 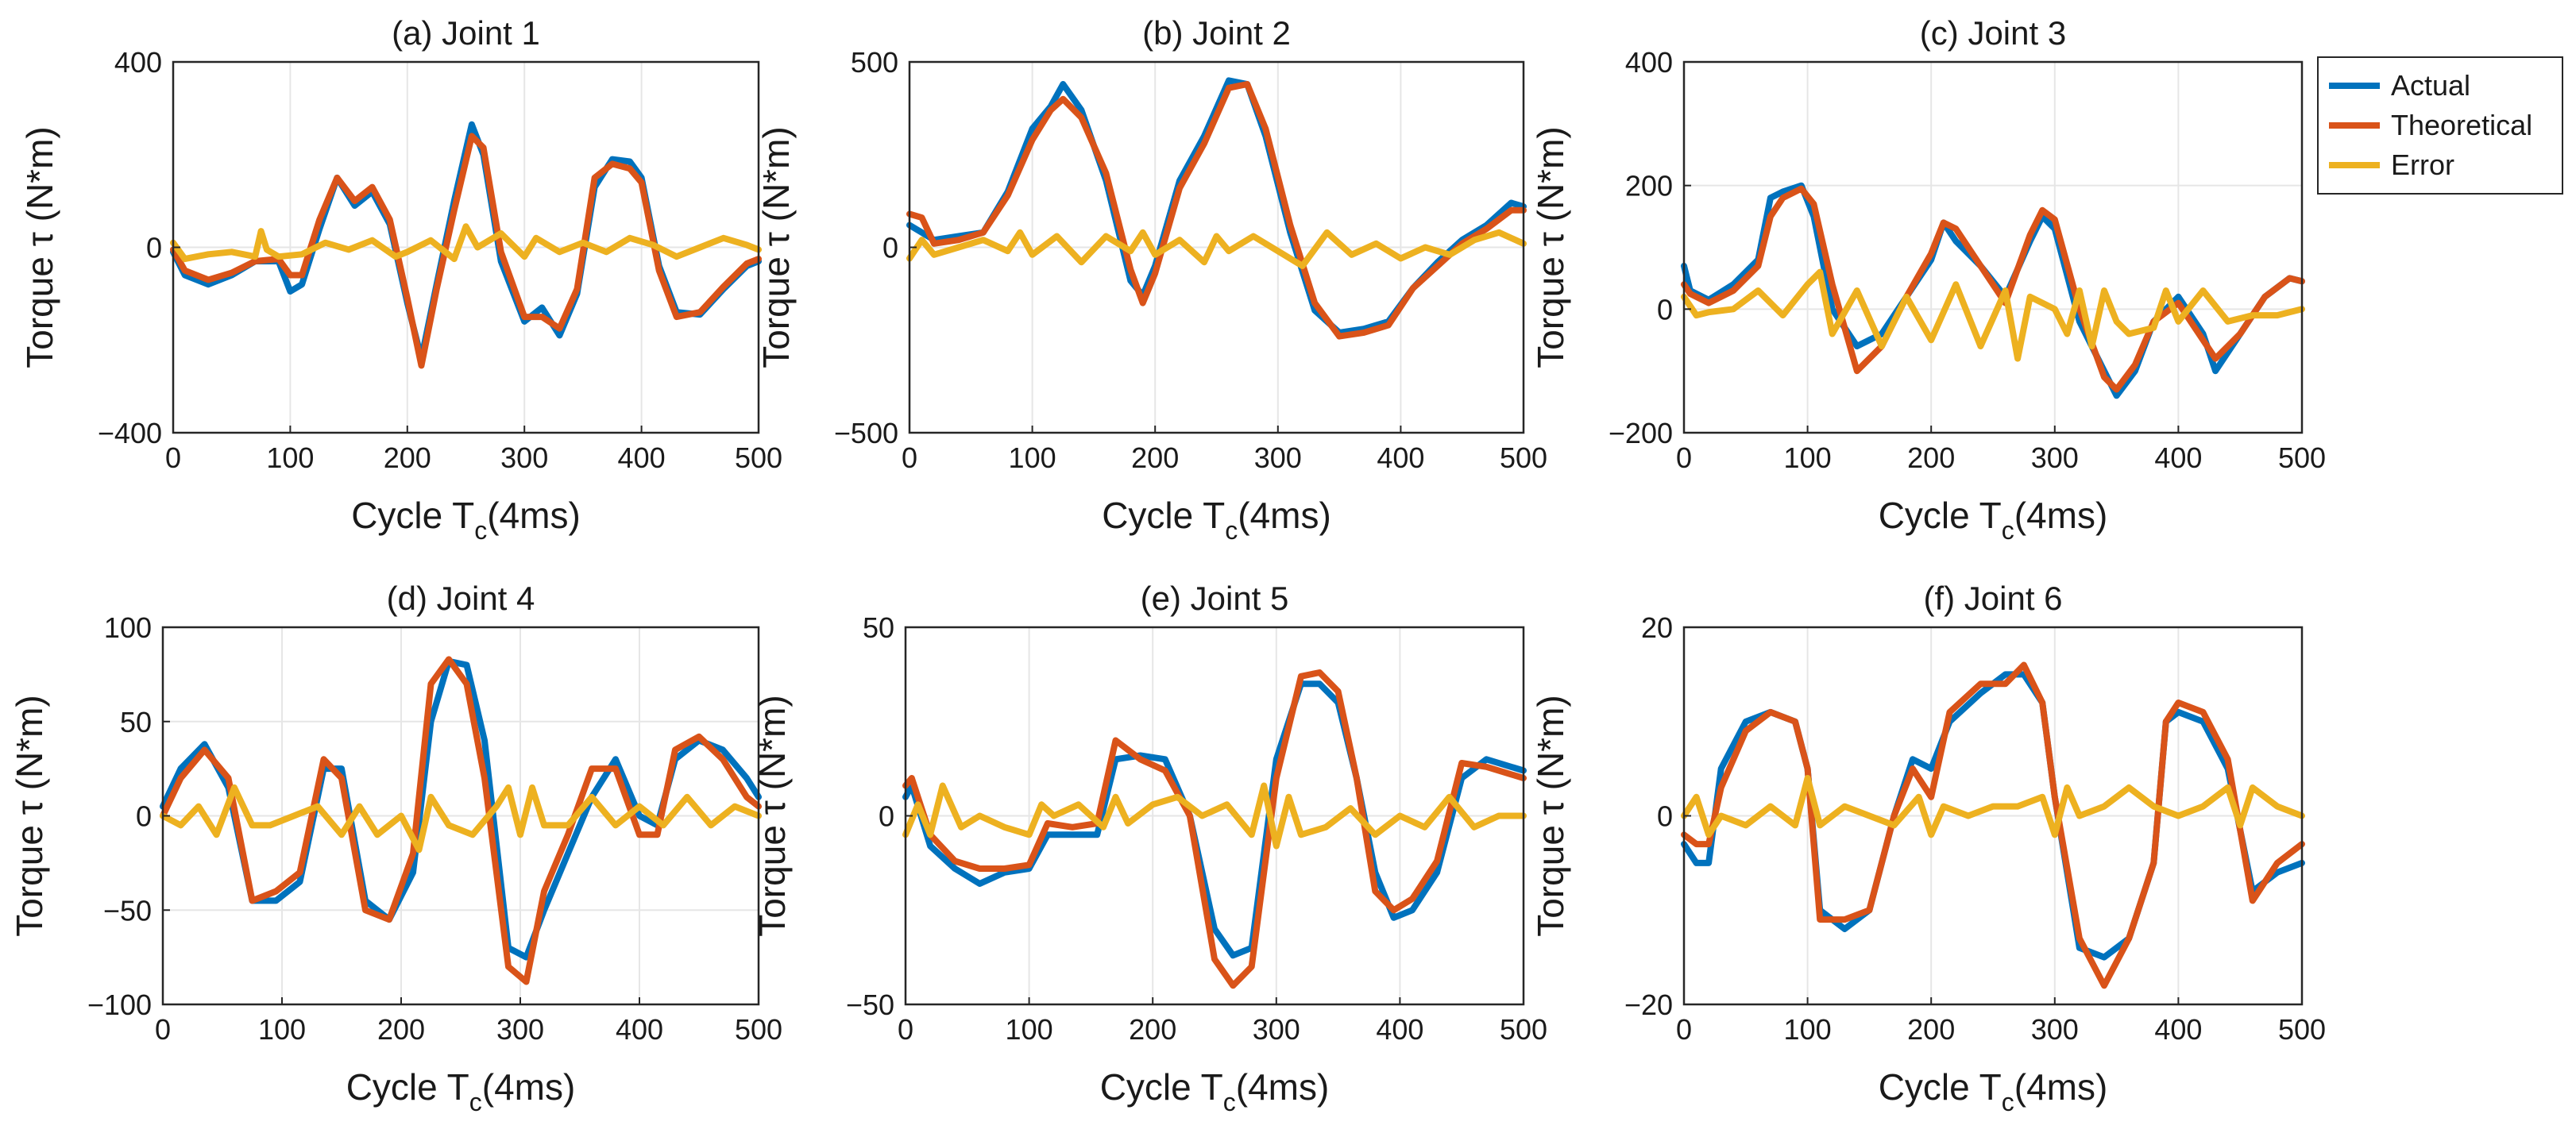 I want to click on panel-title: (d) Joint 4, so click(x=461, y=598).